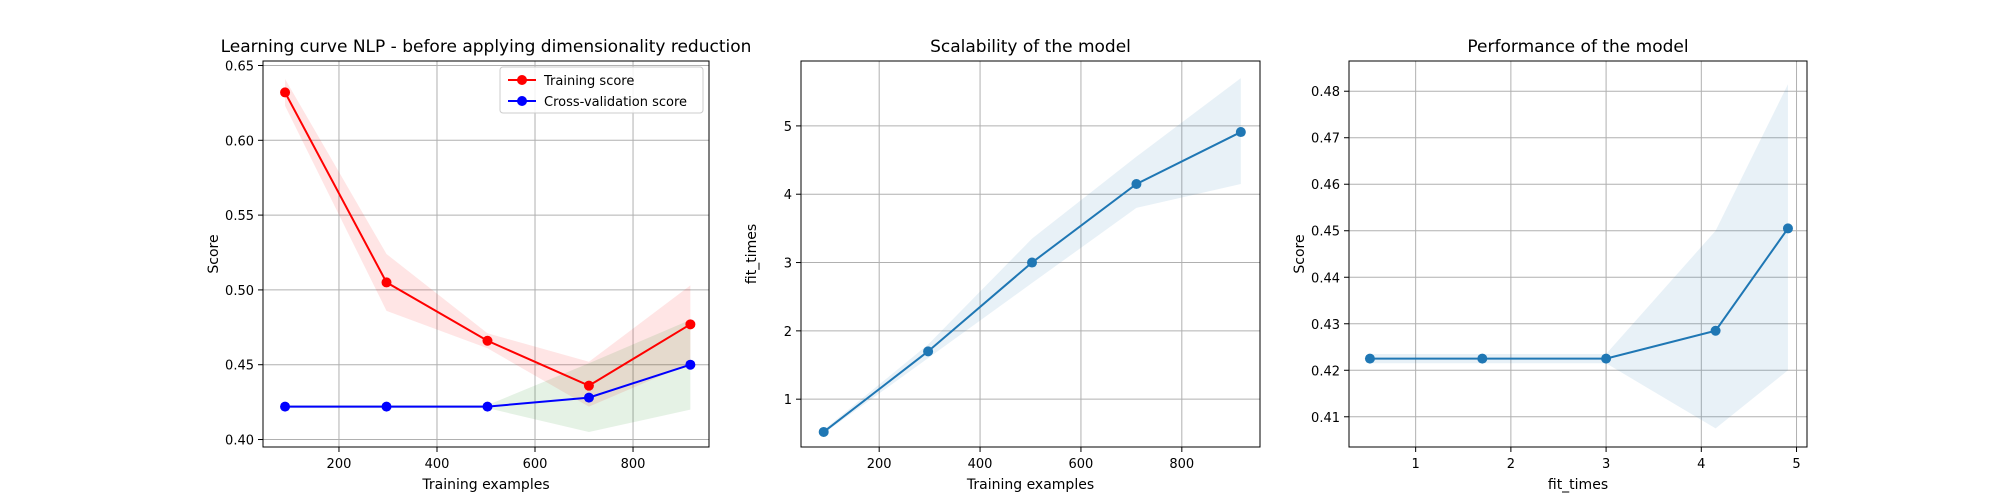 The width and height of the screenshot is (2000, 500). What do you see at coordinates (1030, 47) in the screenshot?
I see `chart-title: Scalability of the model` at bounding box center [1030, 47].